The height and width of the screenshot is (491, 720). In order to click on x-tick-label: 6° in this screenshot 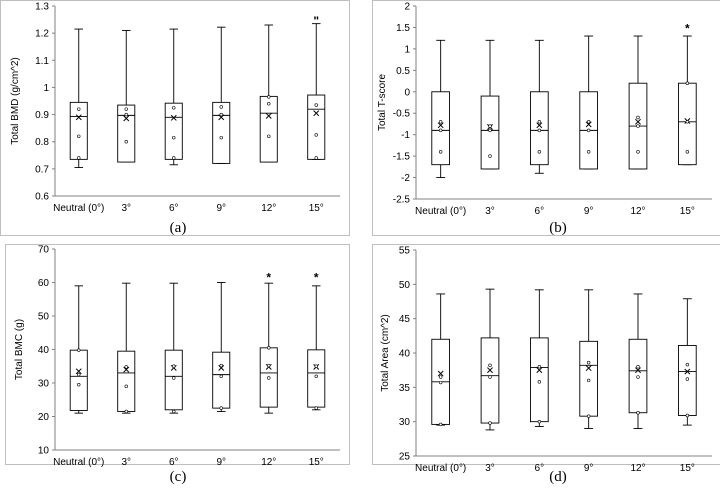, I will do `click(540, 211)`.